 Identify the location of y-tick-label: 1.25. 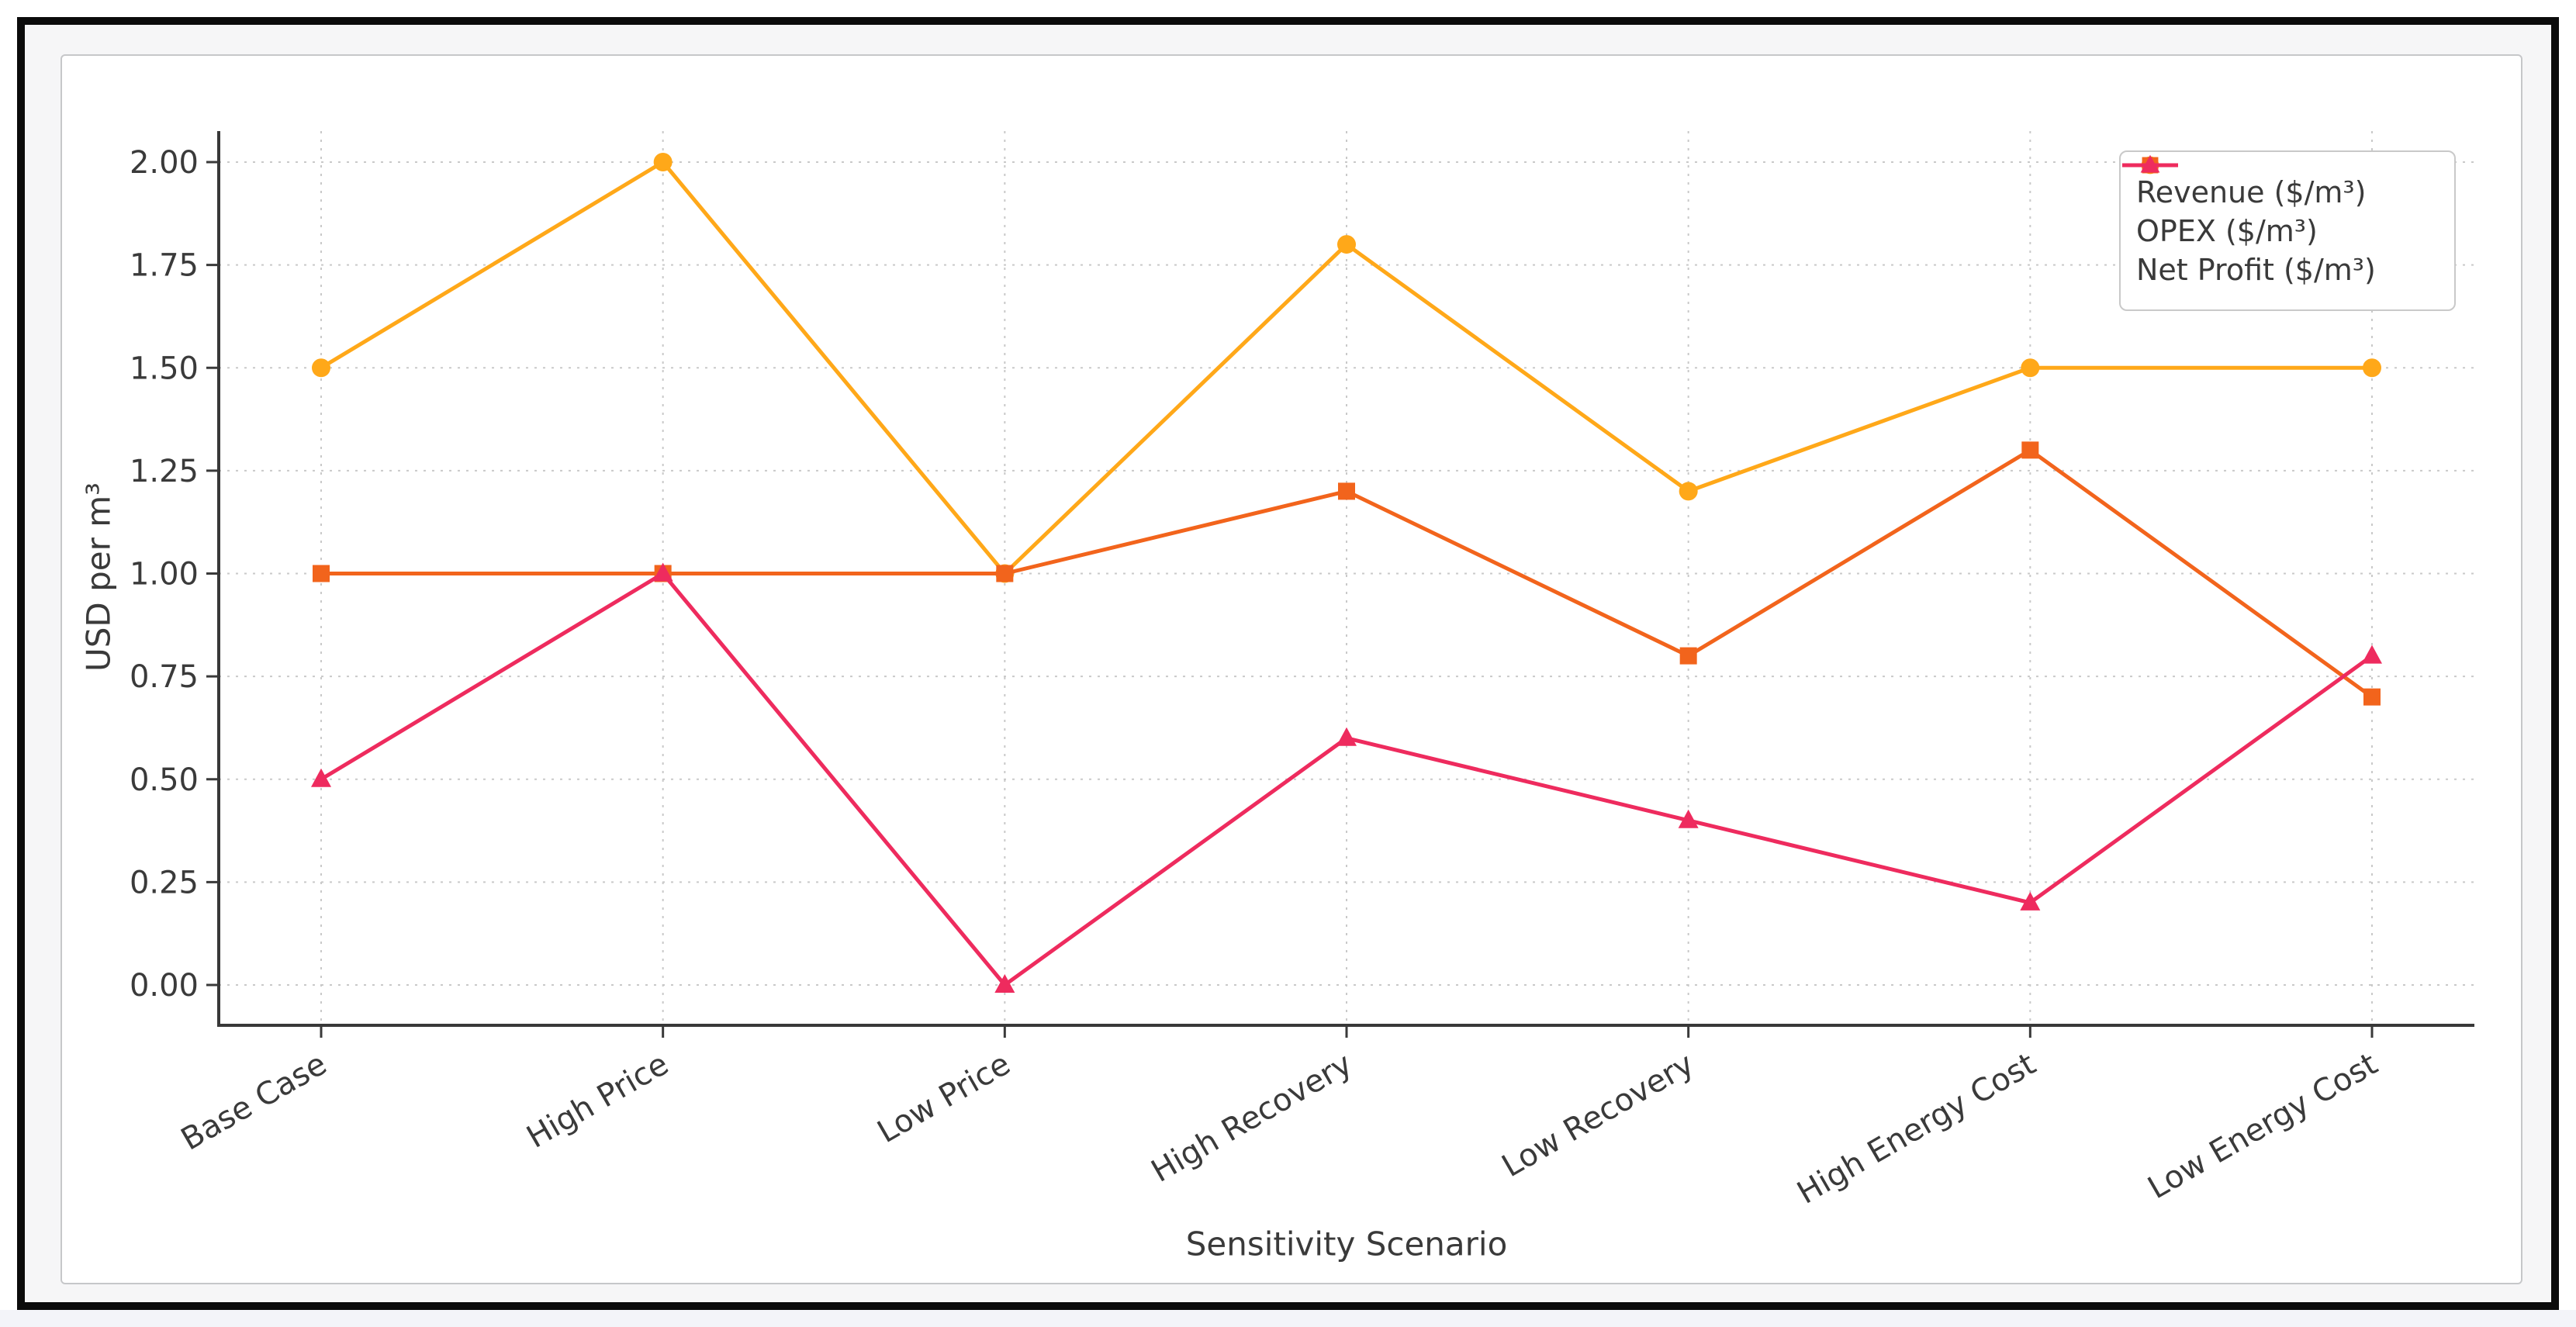
(164, 471).